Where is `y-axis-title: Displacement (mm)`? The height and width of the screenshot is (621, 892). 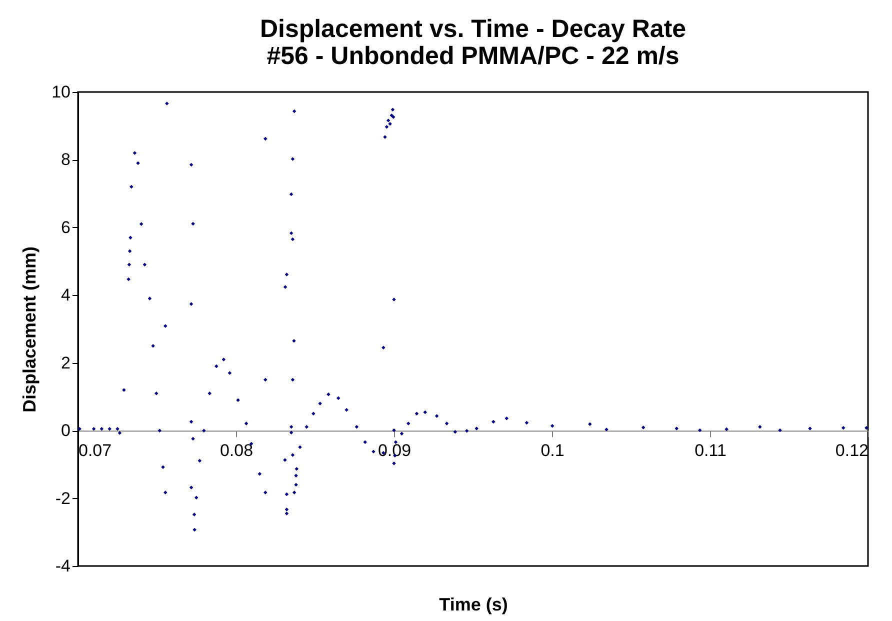
y-axis-title: Displacement (mm) is located at coordinates (30, 329).